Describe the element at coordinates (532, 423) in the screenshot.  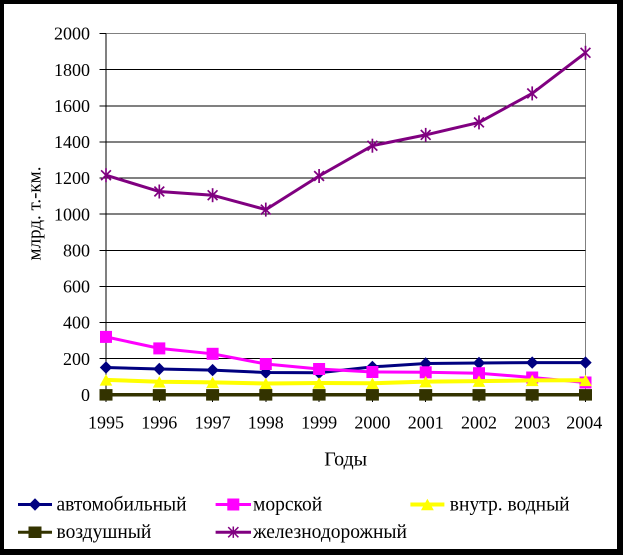
I see `svg-text: 2003` at that location.